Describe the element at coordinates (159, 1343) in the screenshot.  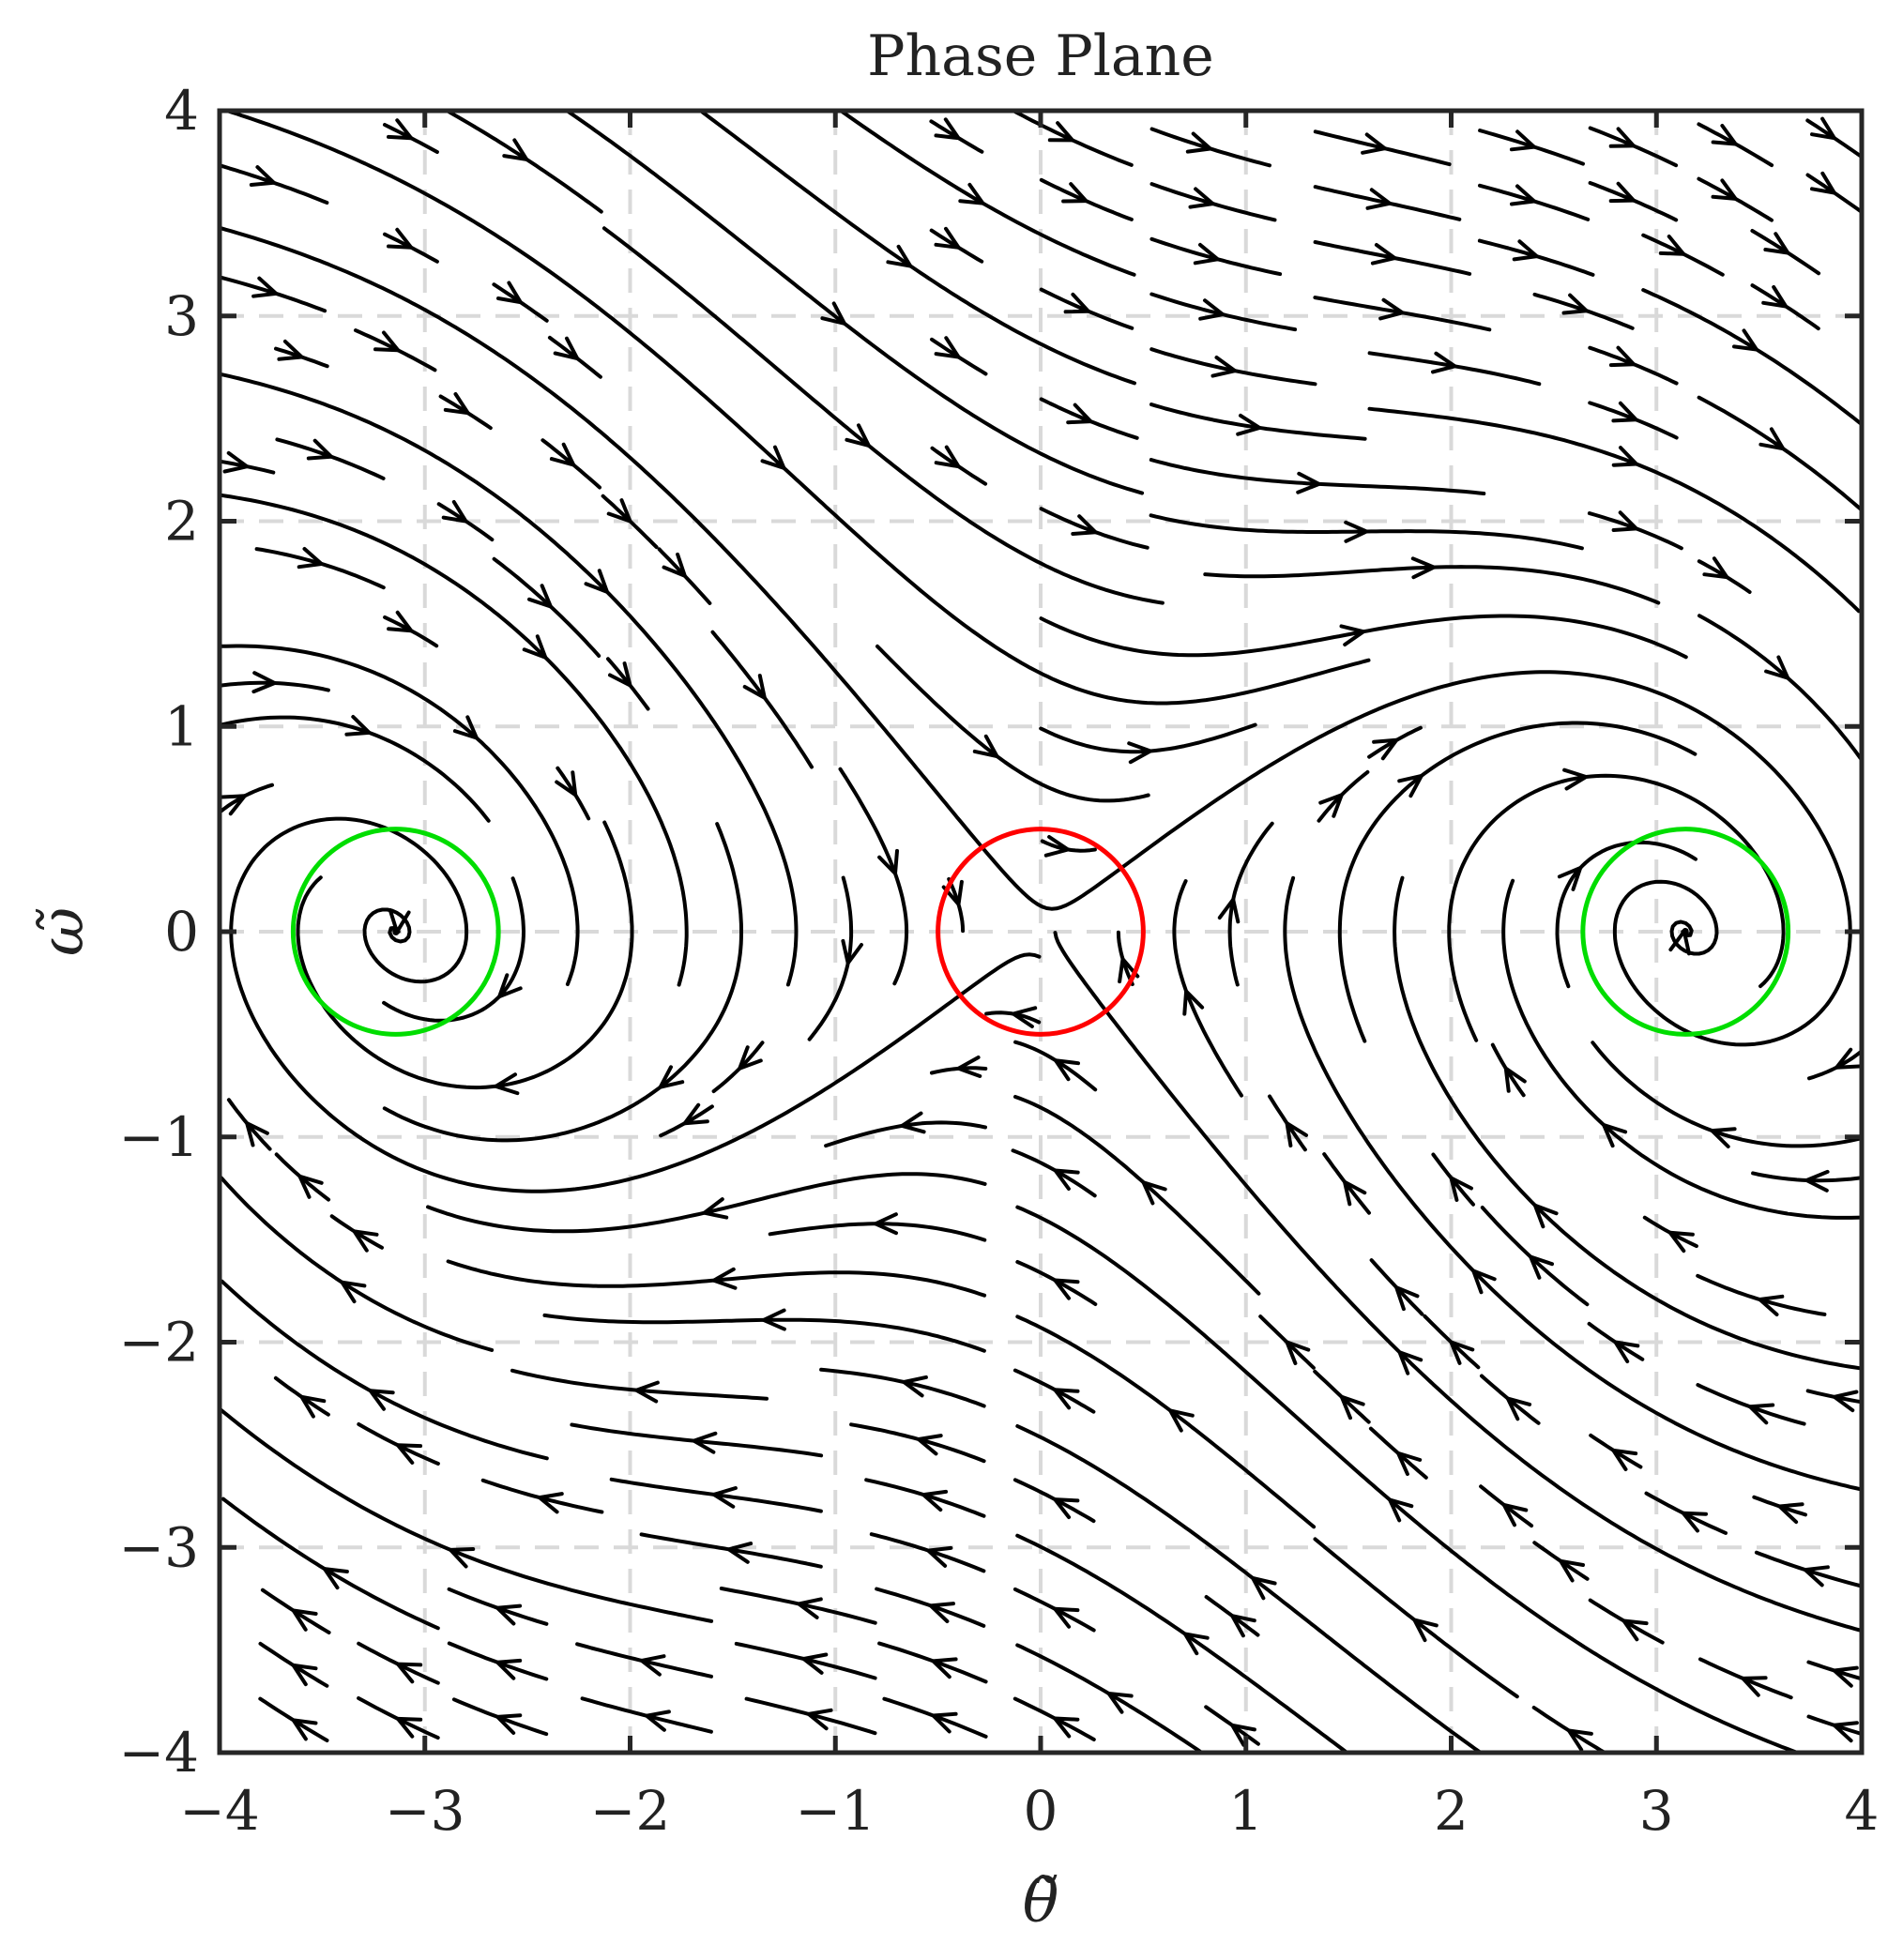
I see `y-tick-label: −2` at that location.